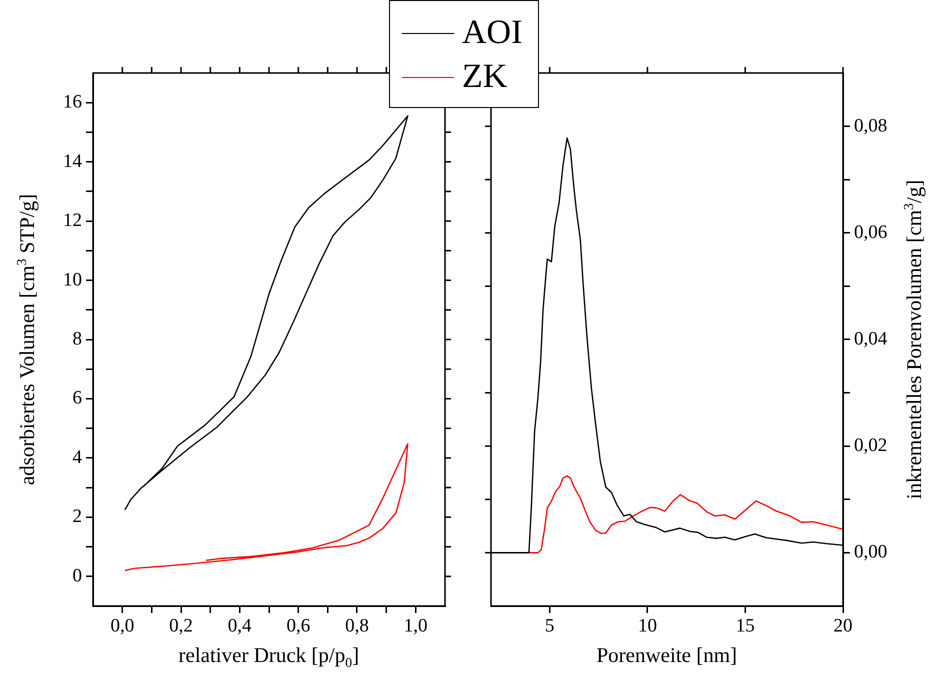 This screenshot has width=932, height=675. I want to click on x-tick-label: 20, so click(843, 625).